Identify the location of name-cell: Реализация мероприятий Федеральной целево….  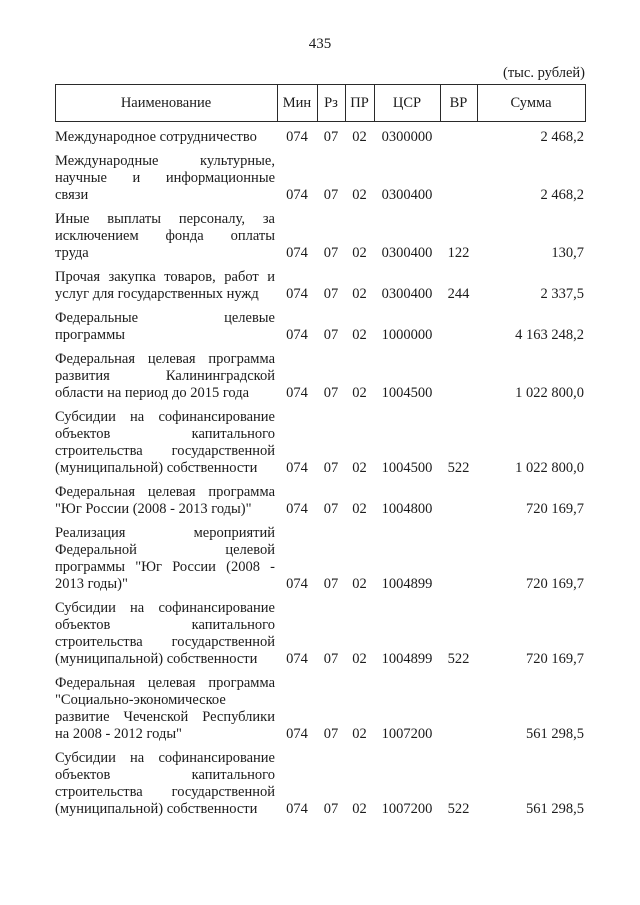
(166, 555).